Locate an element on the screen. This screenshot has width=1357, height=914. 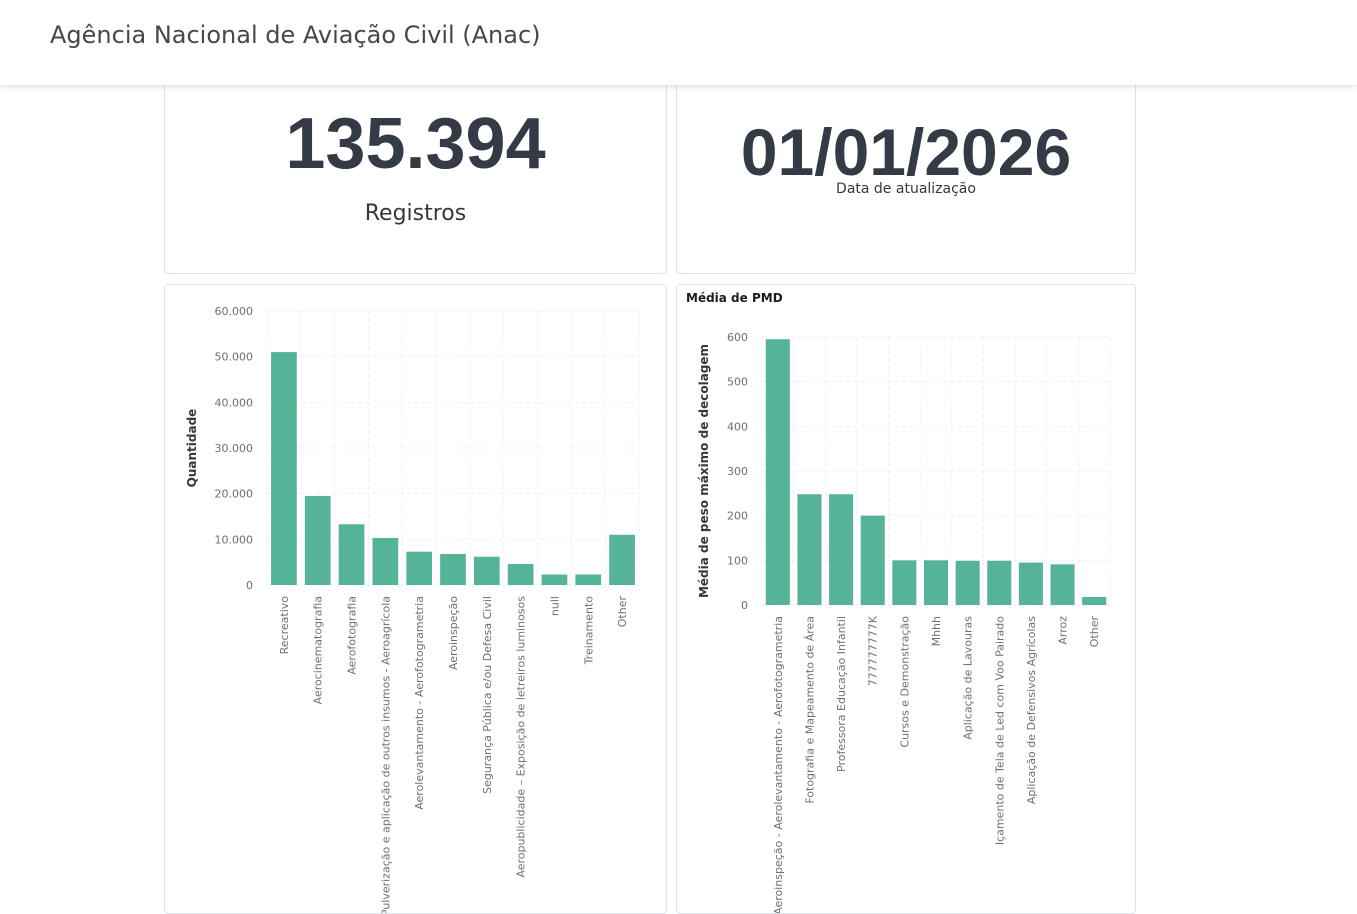
x-category-label: Aeroinspeção is located at coordinates (453, 633).